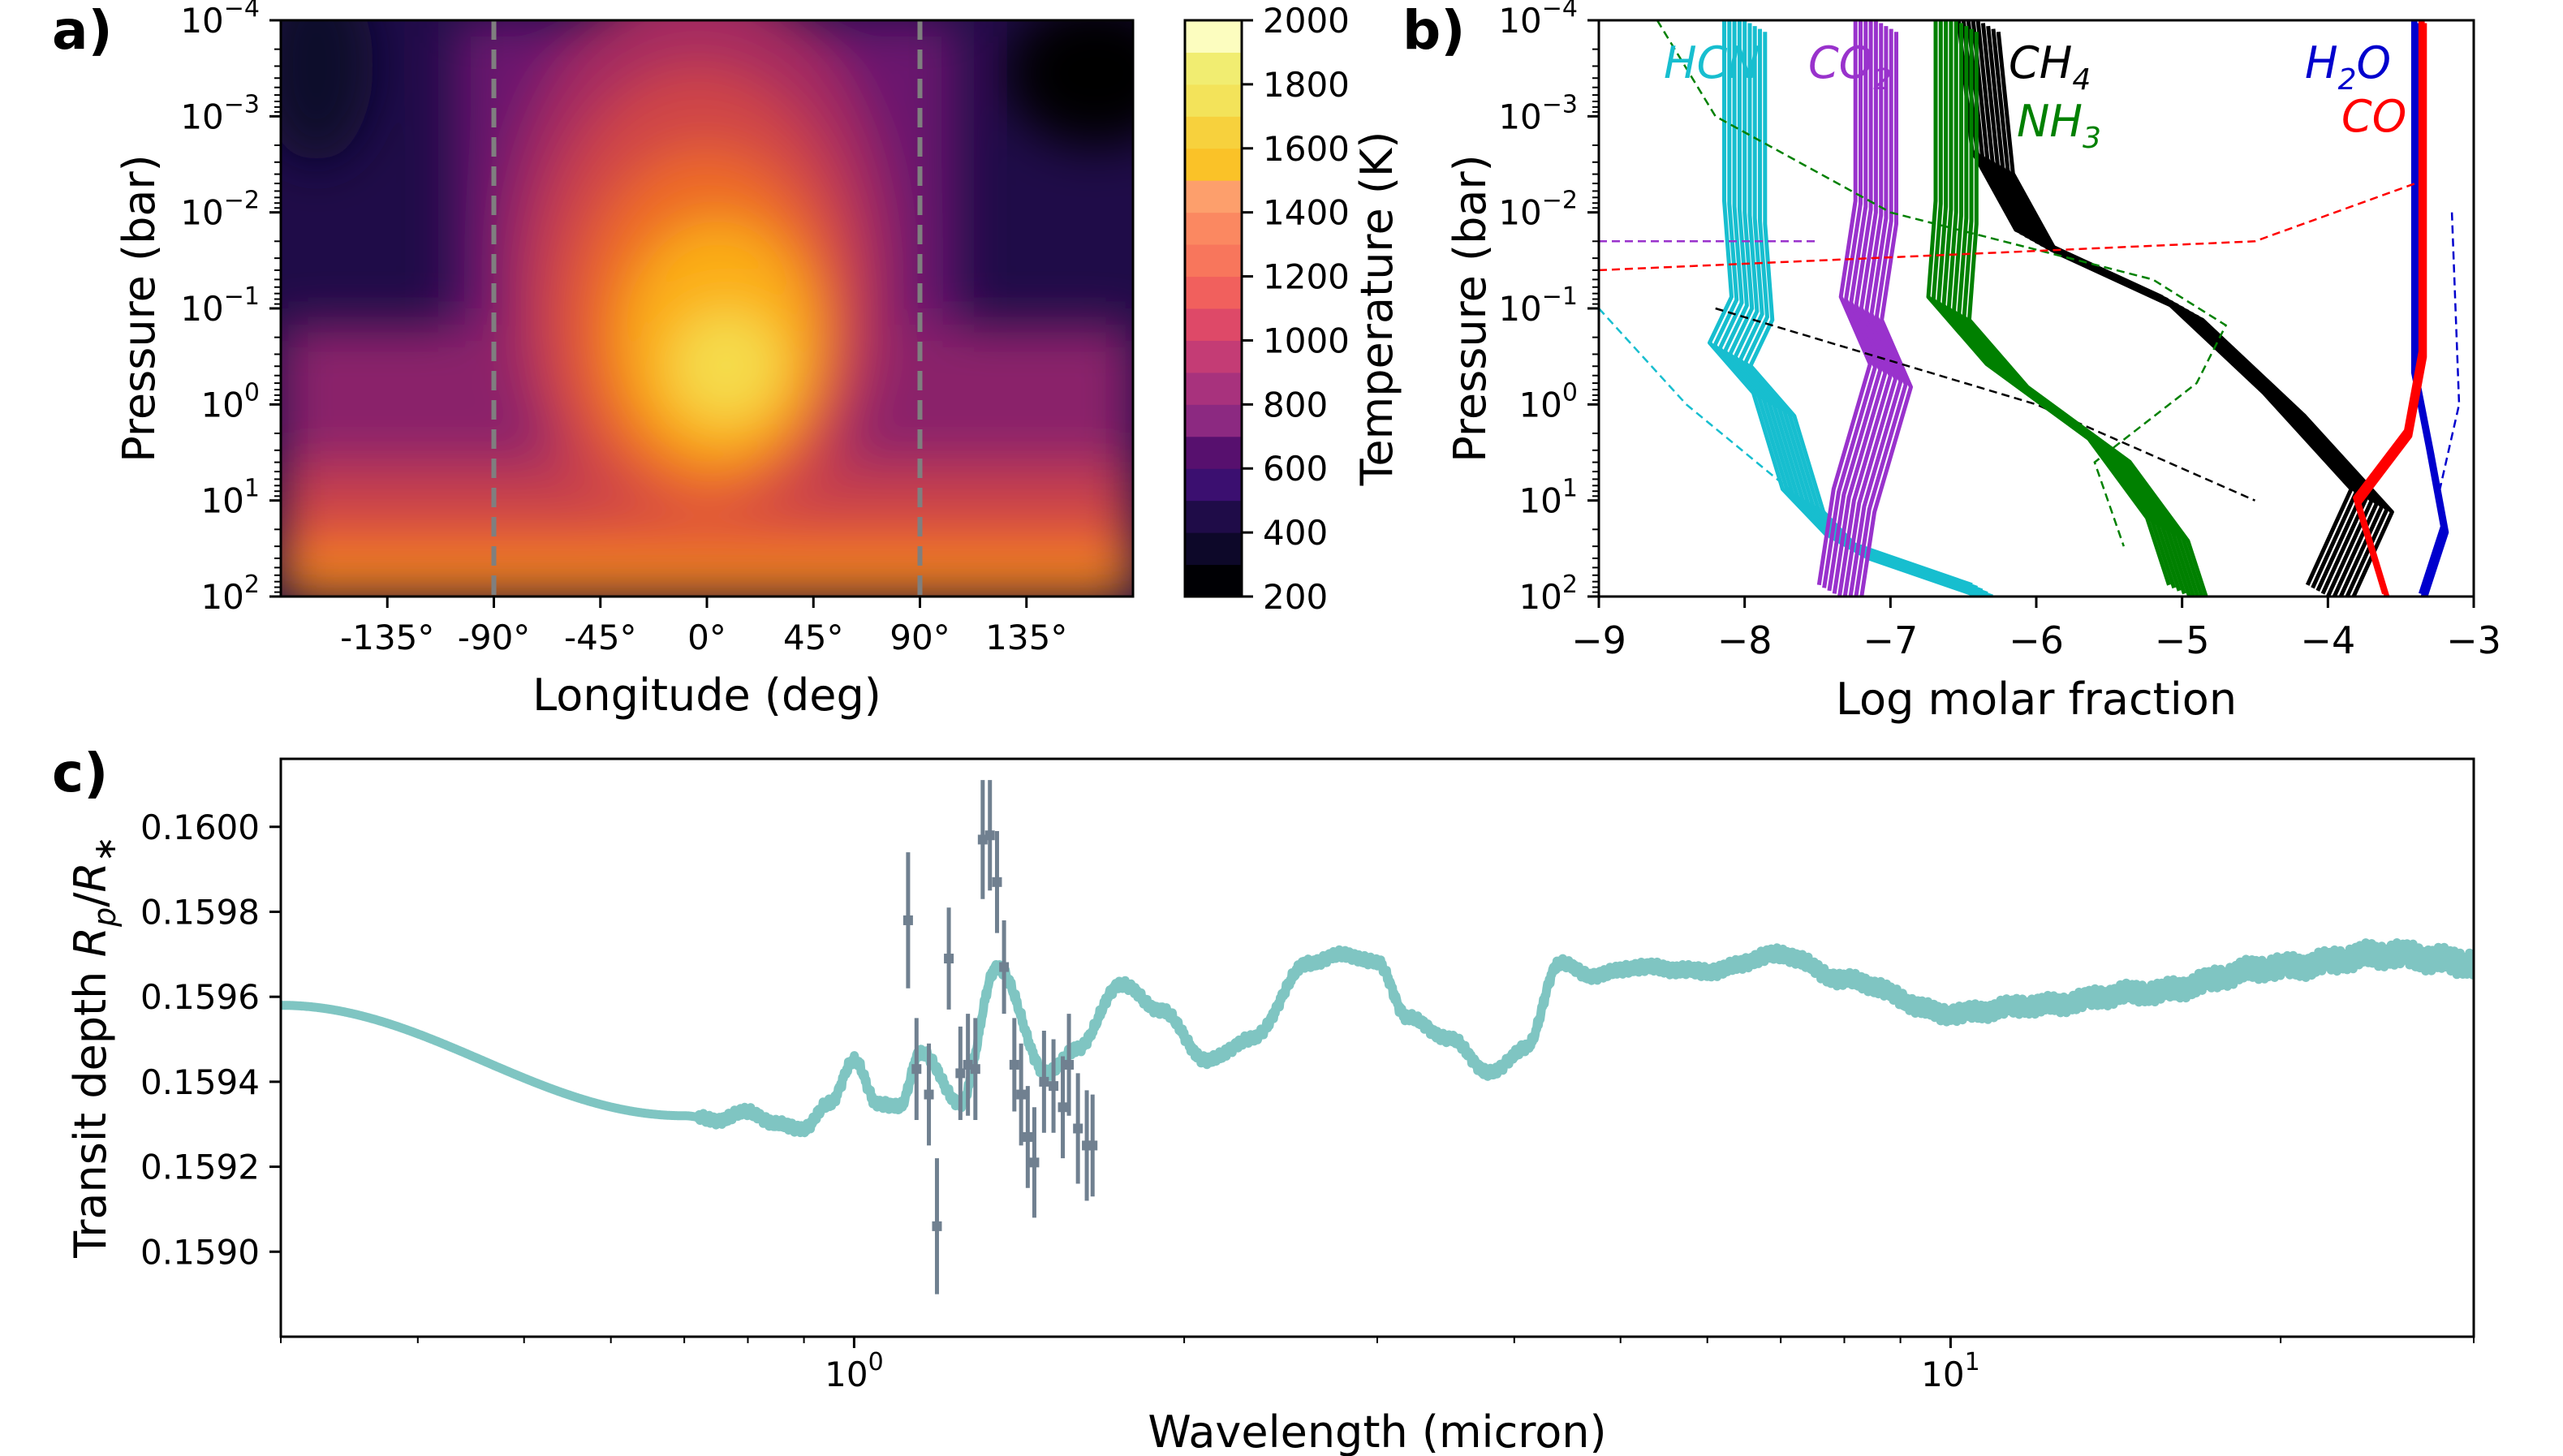 Image resolution: width=2563 pixels, height=1456 pixels. What do you see at coordinates (2036, 700) in the screenshot?
I see `panel-b-xlabel: Log molar fraction` at bounding box center [2036, 700].